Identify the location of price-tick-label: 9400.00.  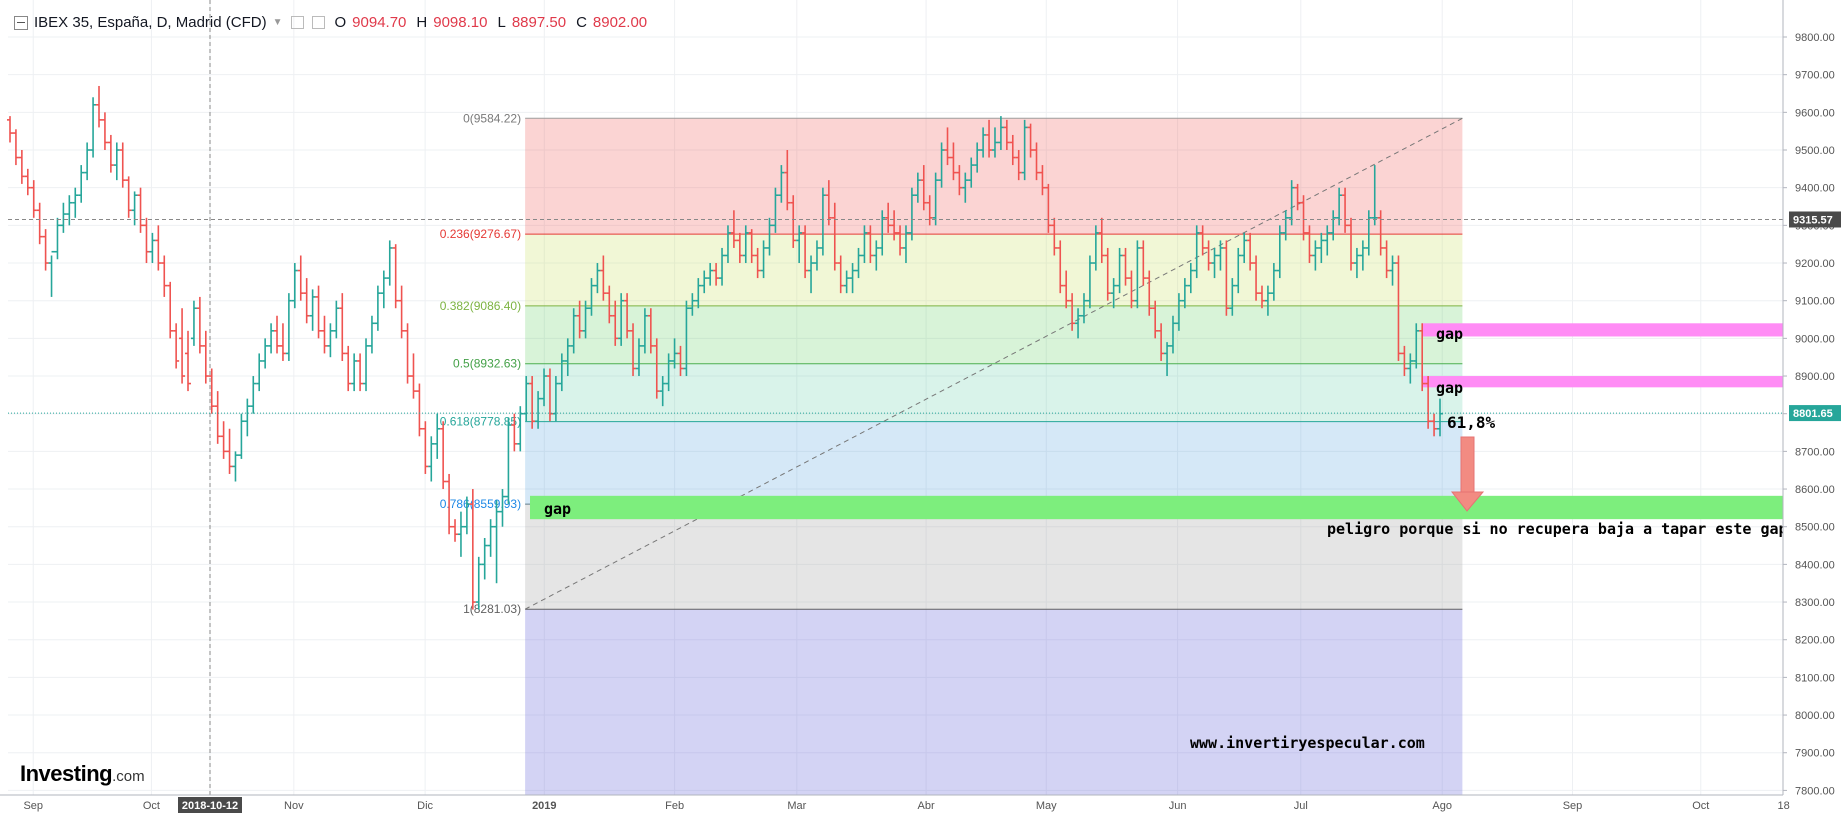
(1815, 189).